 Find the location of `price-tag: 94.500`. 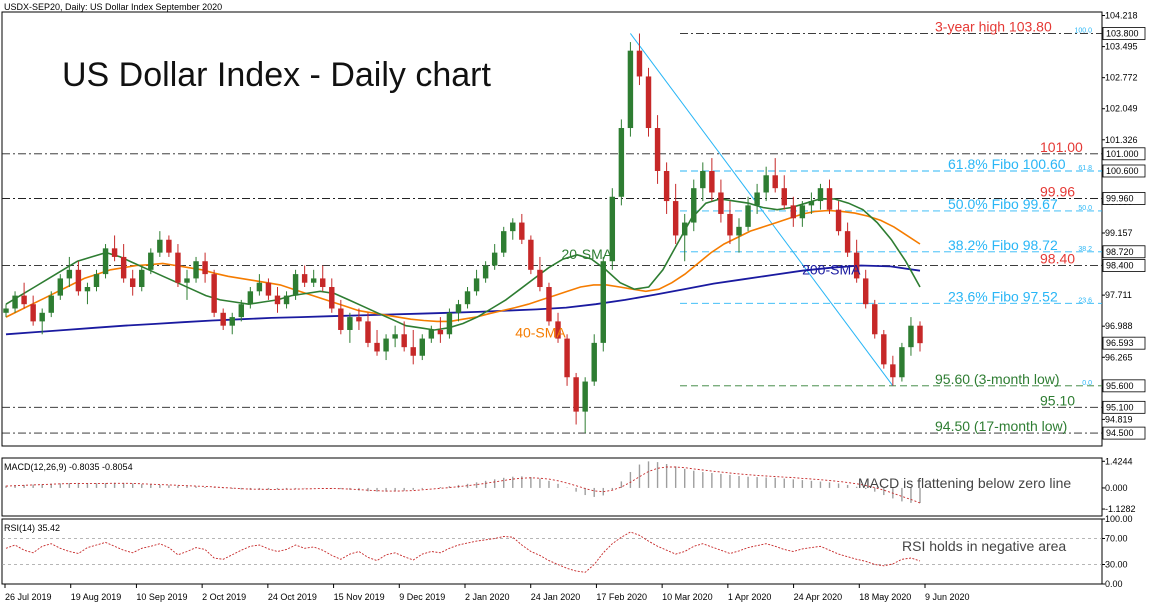

price-tag: 94.500 is located at coordinates (1120, 433).